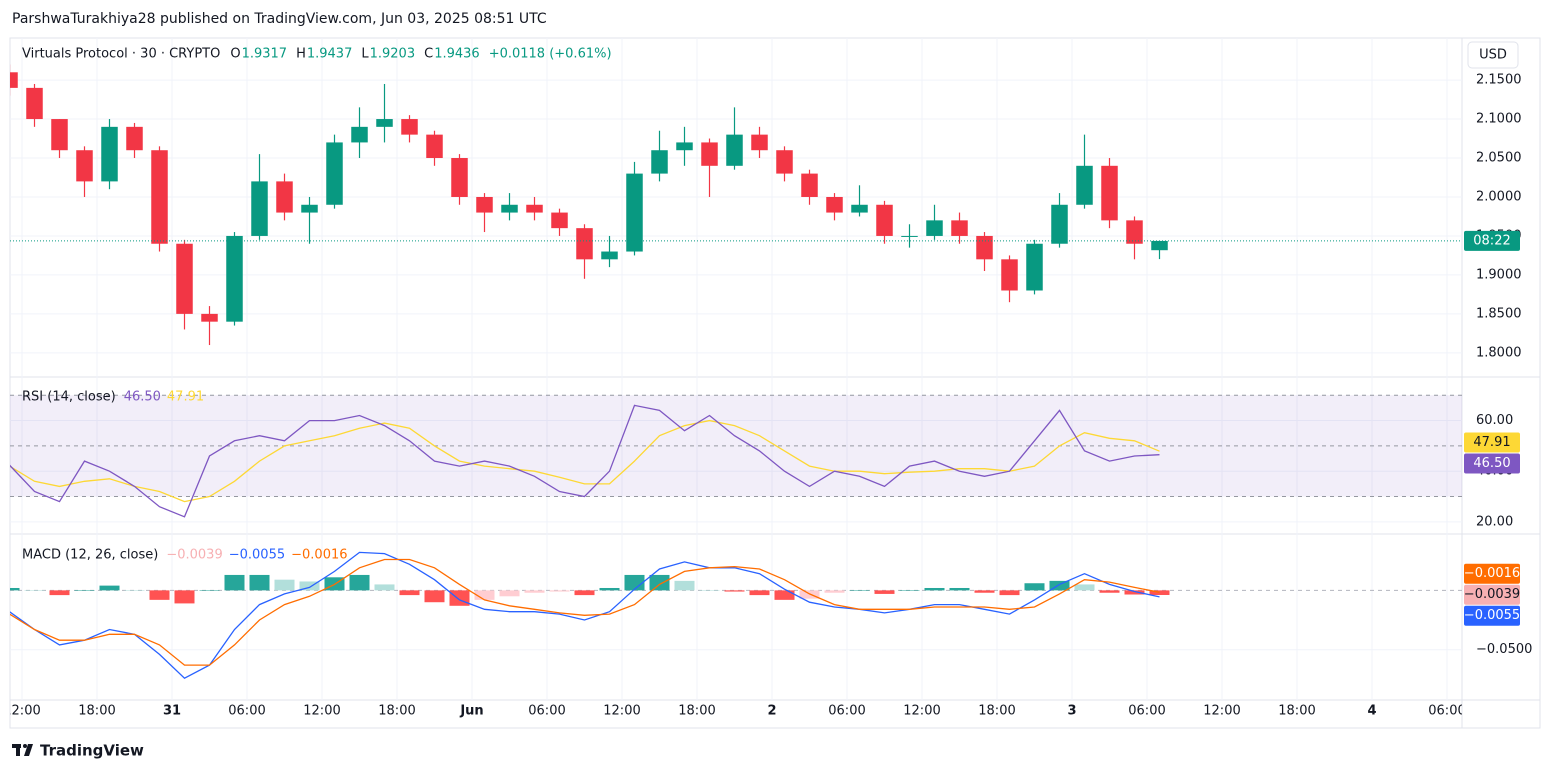 The image size is (1553, 772). I want to click on y-tick-label: −0.0500, so click(1504, 649).